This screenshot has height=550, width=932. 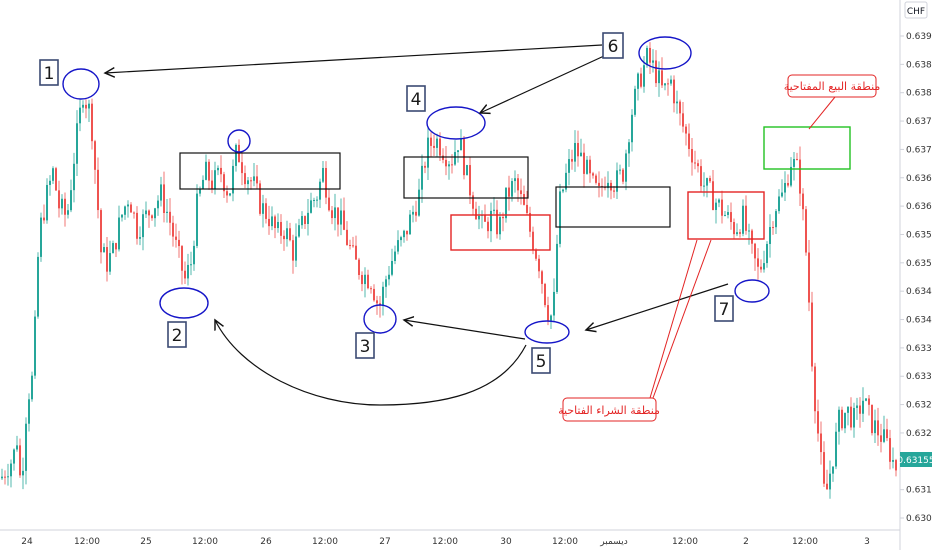 I want to click on currency-label: CHF, so click(x=916, y=12).